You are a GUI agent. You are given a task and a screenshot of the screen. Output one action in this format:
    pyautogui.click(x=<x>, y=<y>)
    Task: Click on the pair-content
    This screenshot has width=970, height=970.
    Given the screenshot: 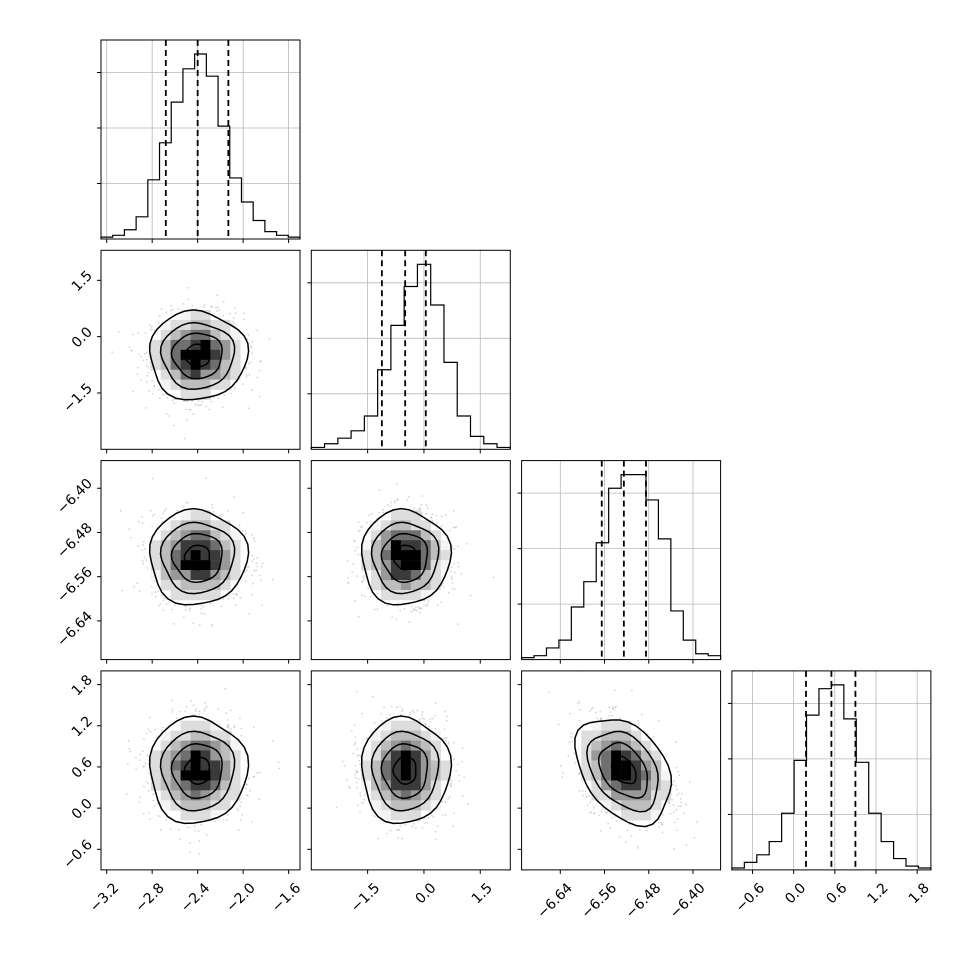 What is the action you would take?
    pyautogui.click(x=203, y=771)
    